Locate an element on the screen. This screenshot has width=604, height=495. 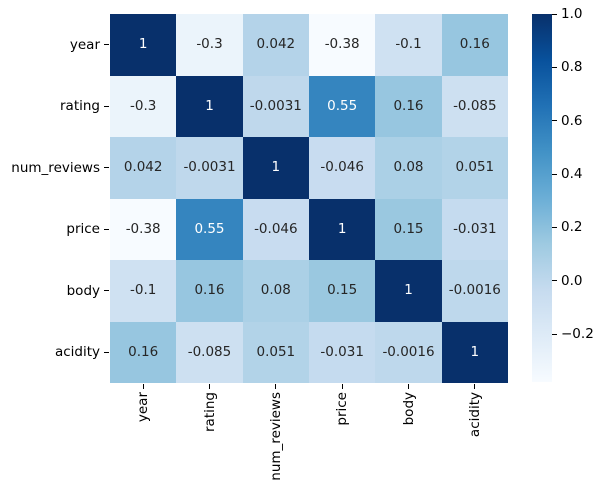
heatmap-cell-body-year: -0.1 is located at coordinates (143, 291).